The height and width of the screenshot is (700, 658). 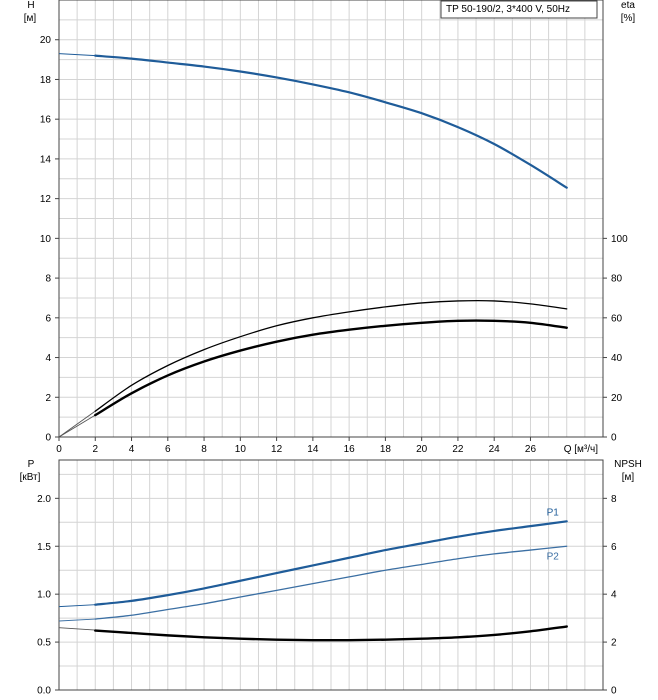 I want to click on x-tick-label: 6, so click(x=168, y=449).